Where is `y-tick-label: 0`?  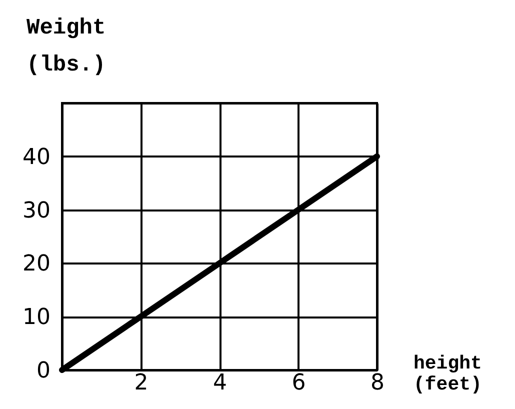 y-tick-label: 0 is located at coordinates (43, 371).